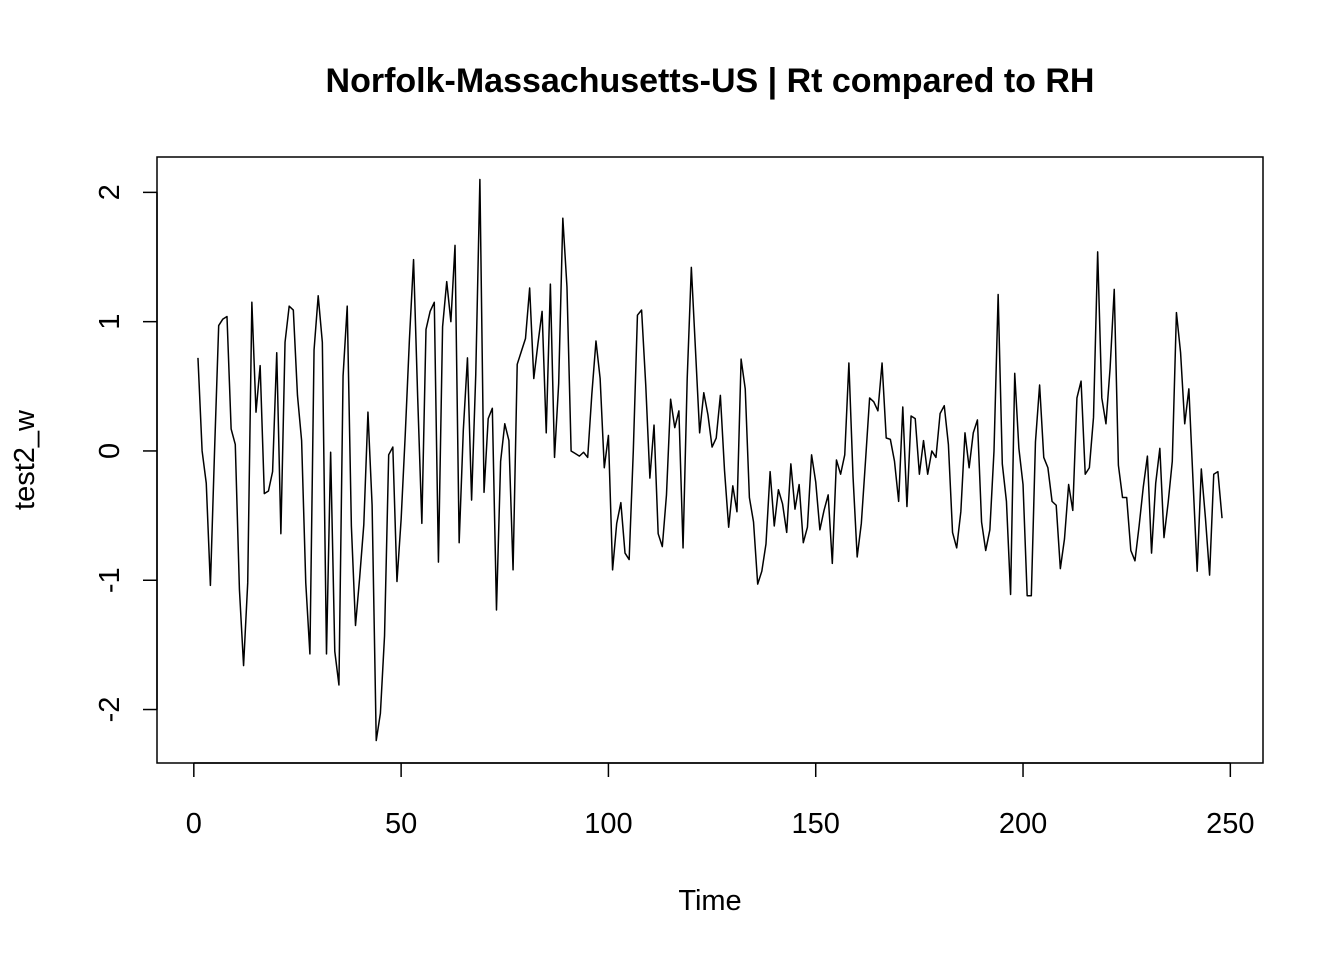 The width and height of the screenshot is (1344, 960). I want to click on y-tick-label: -2, so click(110, 710).